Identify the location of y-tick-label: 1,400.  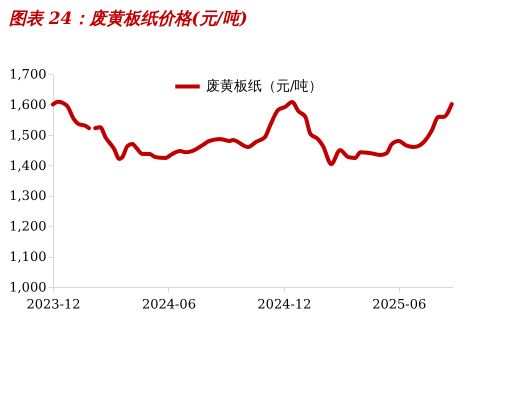
(27, 166).